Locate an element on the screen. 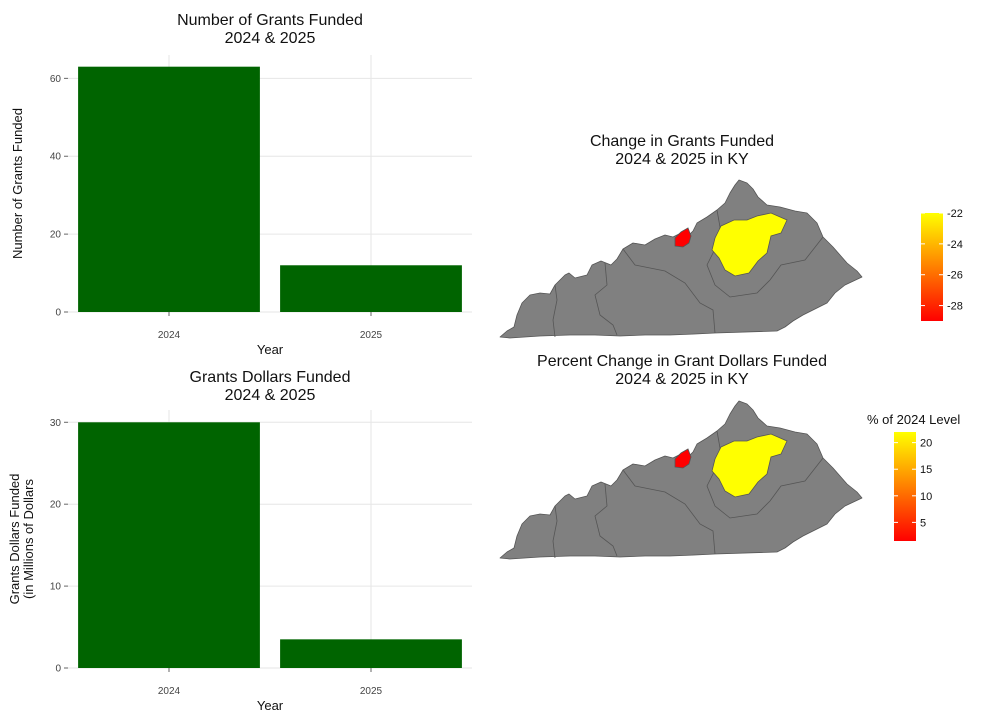 The height and width of the screenshot is (727, 1000). legend-tick-label: 15 is located at coordinates (926, 470).